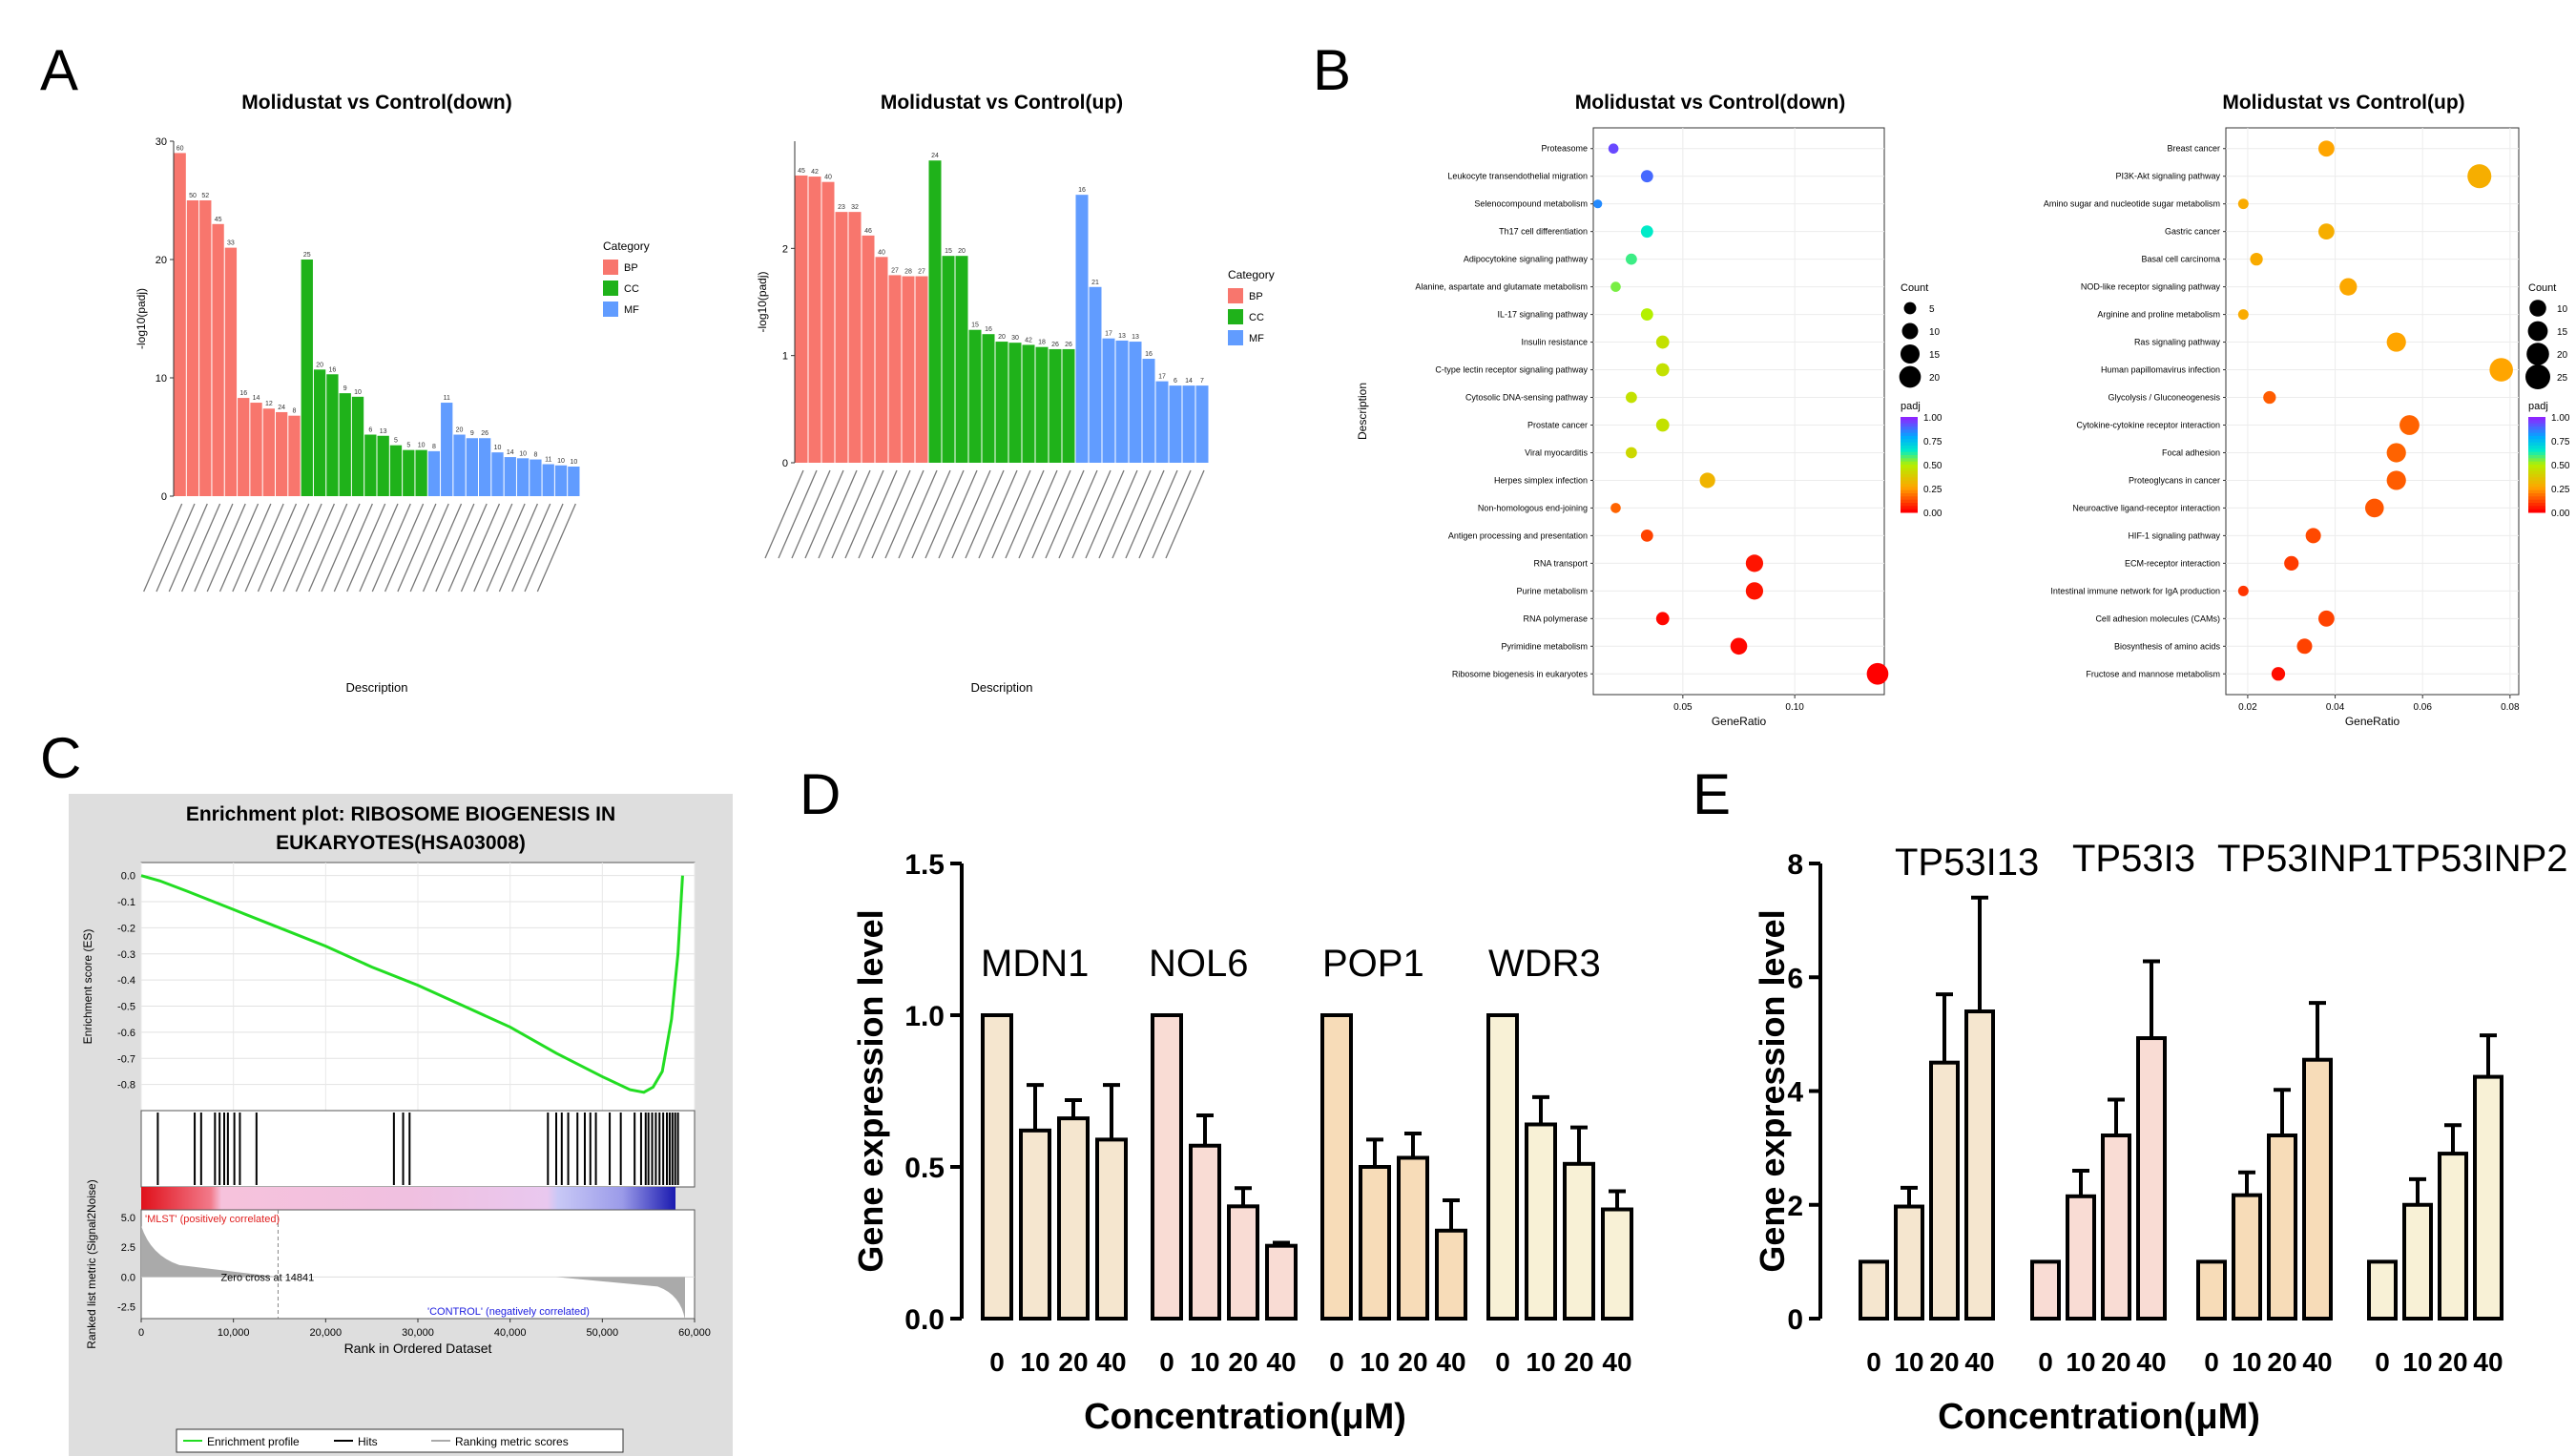 The height and width of the screenshot is (1456, 2576). What do you see at coordinates (1015, 338) in the screenshot?
I see `bar-data-label: 30` at bounding box center [1015, 338].